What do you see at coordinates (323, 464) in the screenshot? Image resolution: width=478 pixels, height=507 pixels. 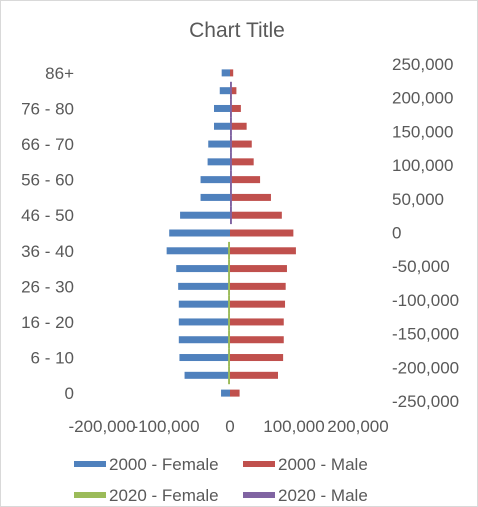 I see `legend-label-2000-male: 2000 - Male` at bounding box center [323, 464].